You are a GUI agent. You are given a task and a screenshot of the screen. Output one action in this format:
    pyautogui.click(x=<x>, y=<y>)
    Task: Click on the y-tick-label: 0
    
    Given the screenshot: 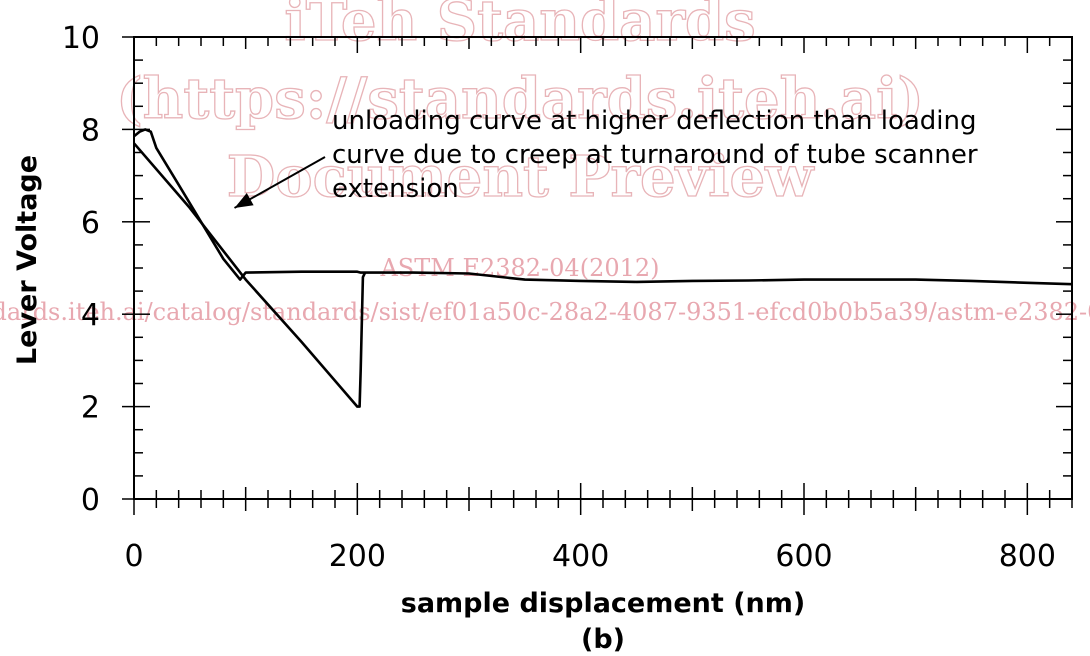 What is the action you would take?
    pyautogui.click(x=90, y=500)
    